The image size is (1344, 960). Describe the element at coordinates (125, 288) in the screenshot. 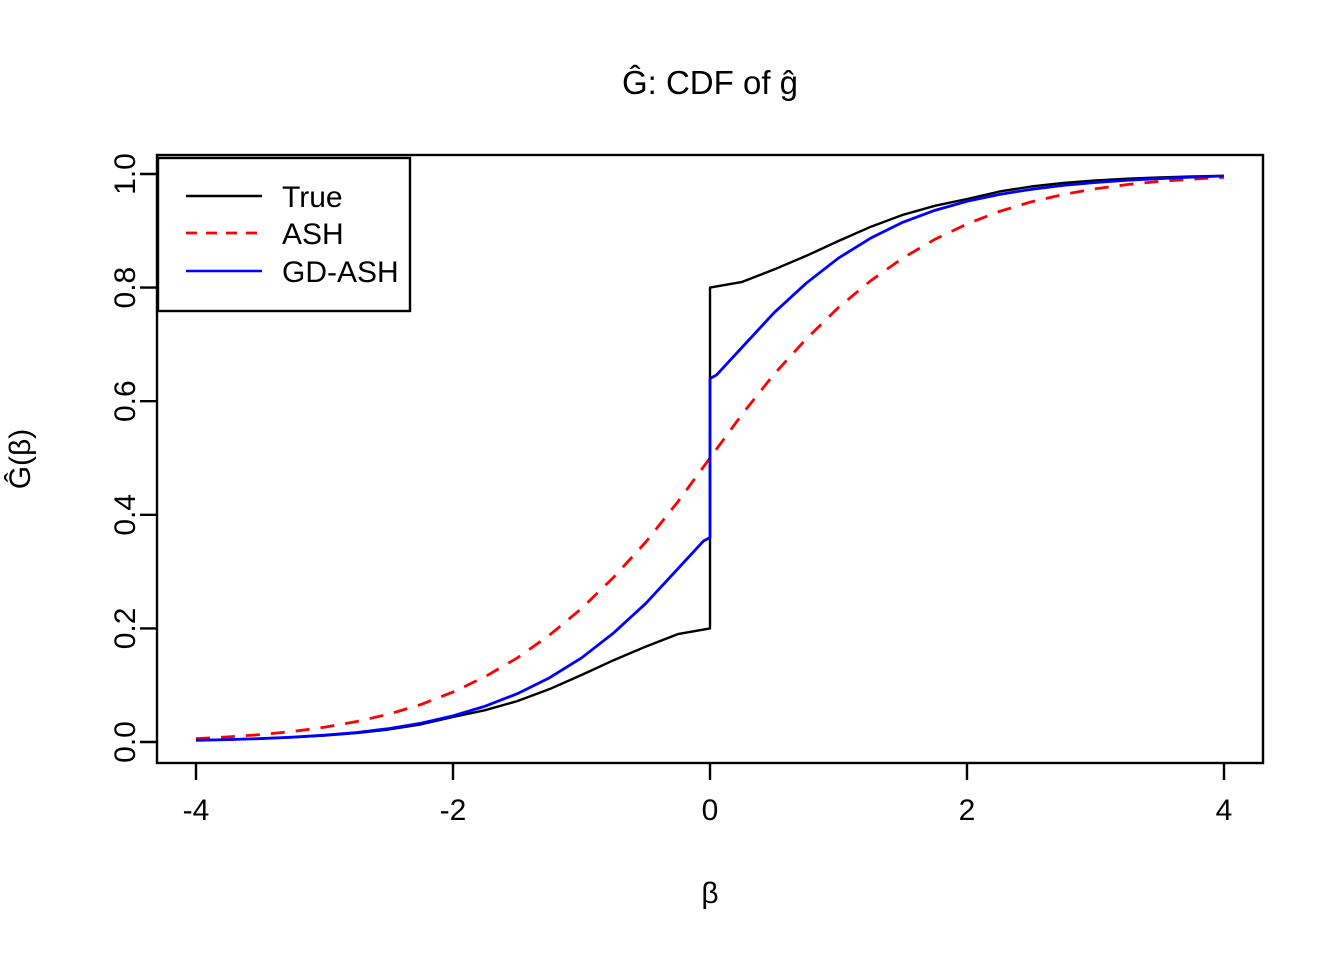

I see `y-tick-label: 0.8` at that location.